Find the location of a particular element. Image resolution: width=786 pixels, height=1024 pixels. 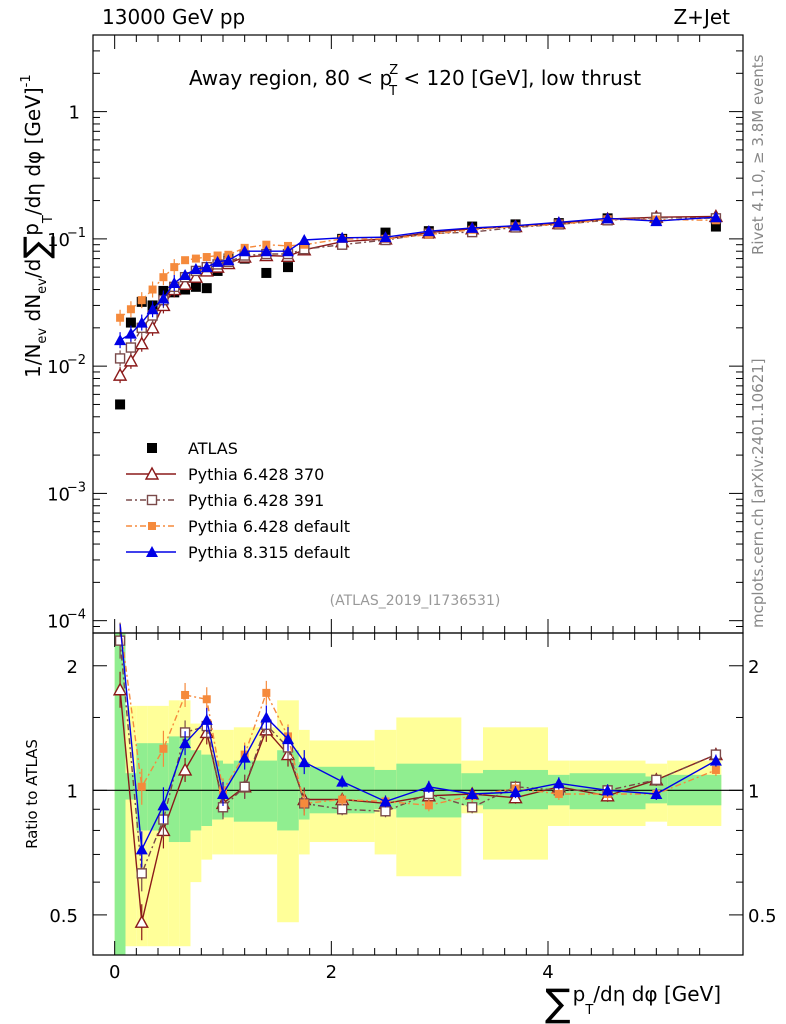

series-p8def is located at coordinates (418, 280).